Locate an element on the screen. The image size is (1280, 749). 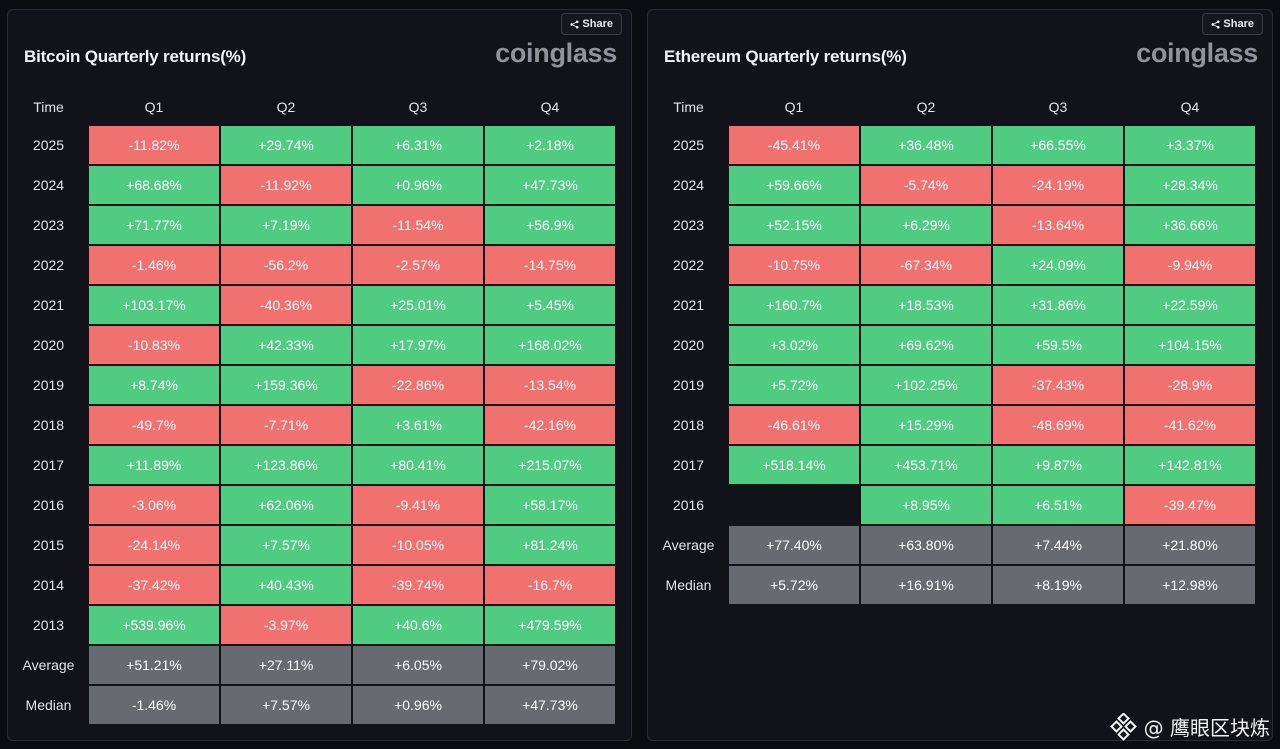
return-cell: +52.15% is located at coordinates (794, 225).